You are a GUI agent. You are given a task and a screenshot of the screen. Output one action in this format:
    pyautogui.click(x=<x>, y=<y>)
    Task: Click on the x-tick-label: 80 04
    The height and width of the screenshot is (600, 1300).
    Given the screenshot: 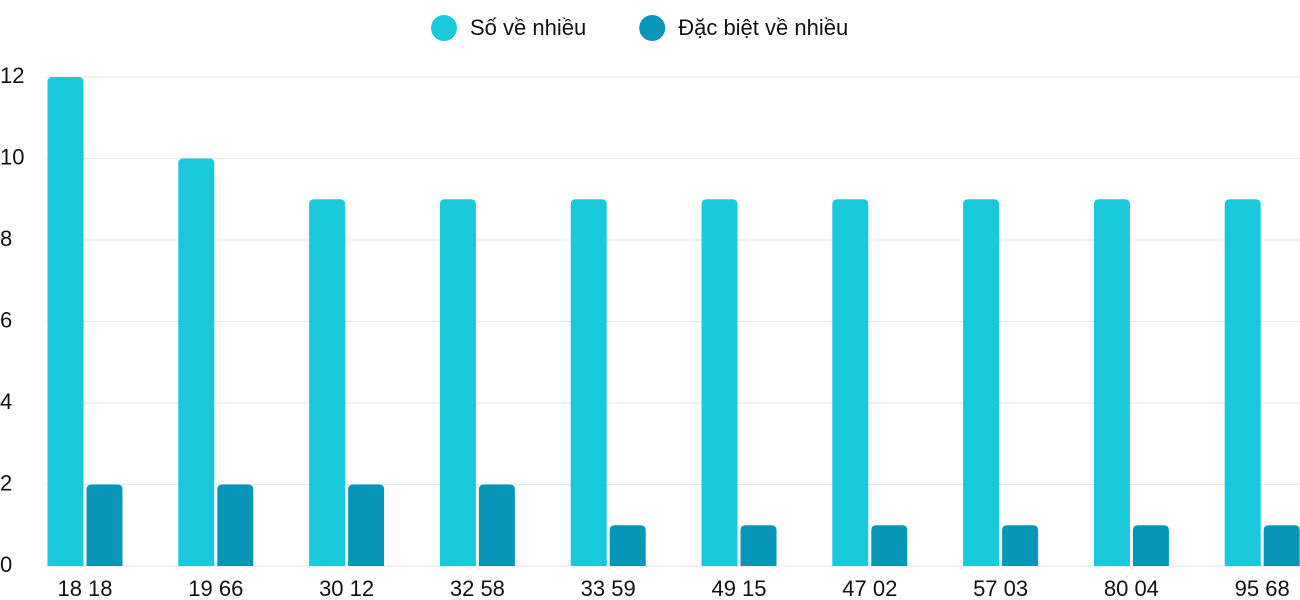 What is the action you would take?
    pyautogui.click(x=1131, y=588)
    